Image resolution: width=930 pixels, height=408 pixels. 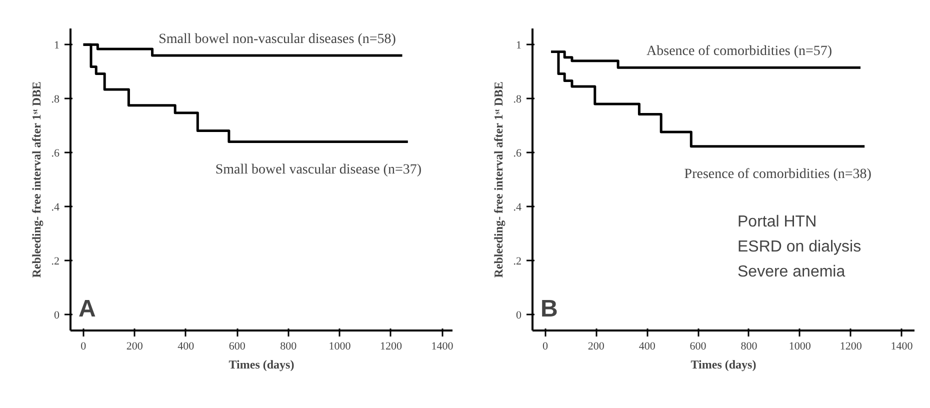 What do you see at coordinates (777, 222) in the screenshot?
I see `annotation: Portal HTN` at bounding box center [777, 222].